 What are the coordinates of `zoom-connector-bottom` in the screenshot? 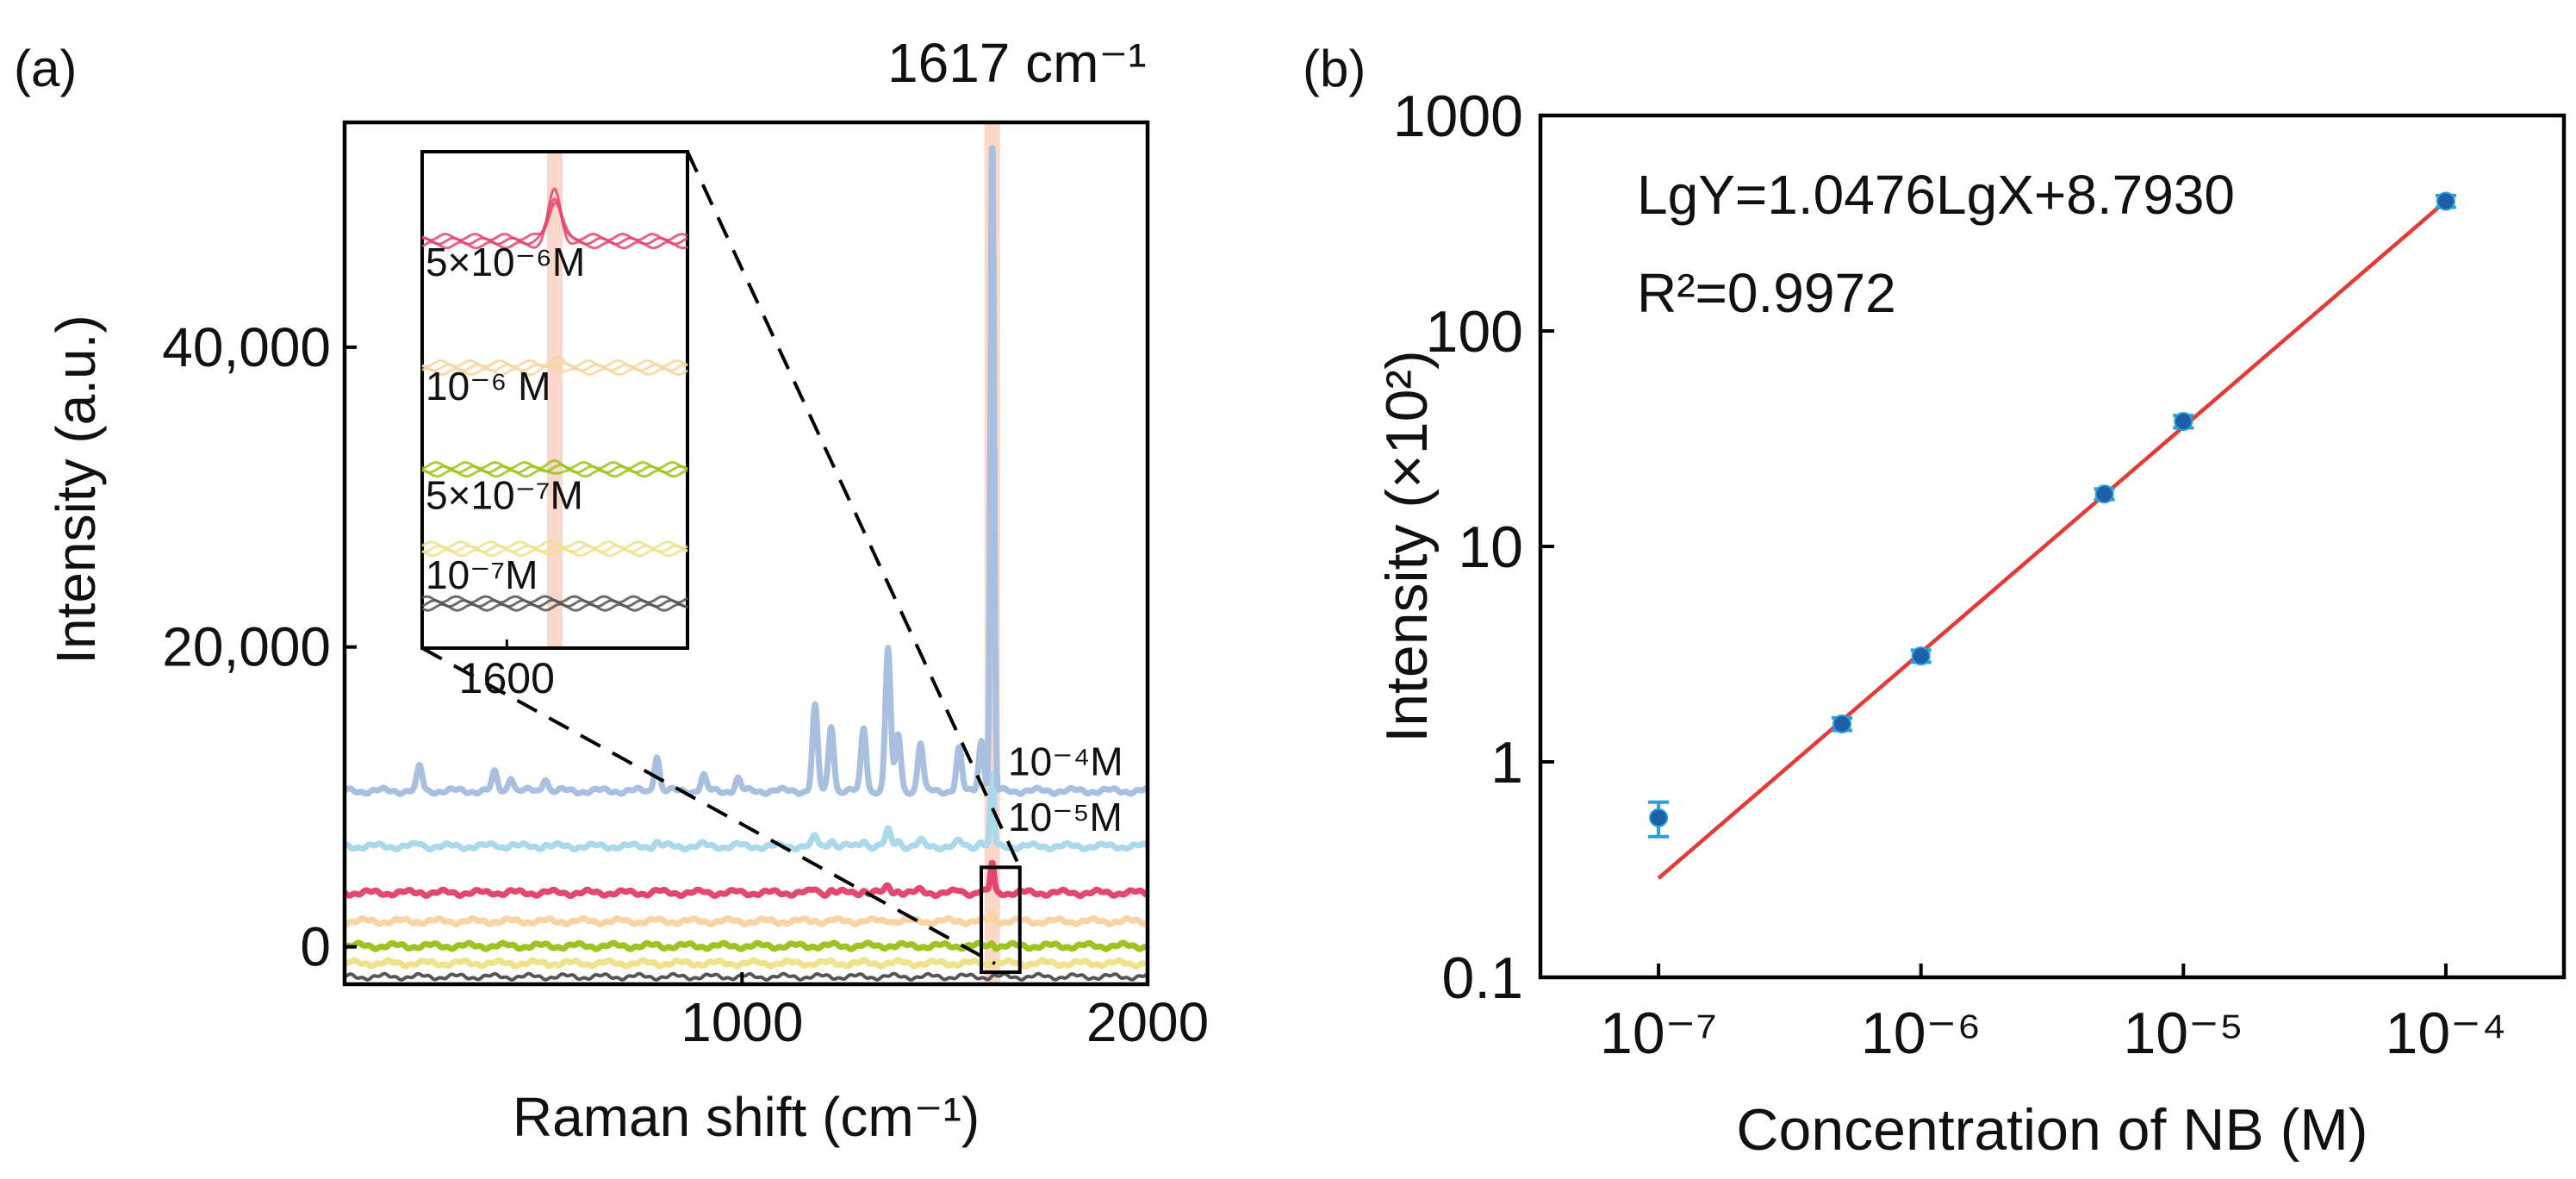 It's located at (708, 805).